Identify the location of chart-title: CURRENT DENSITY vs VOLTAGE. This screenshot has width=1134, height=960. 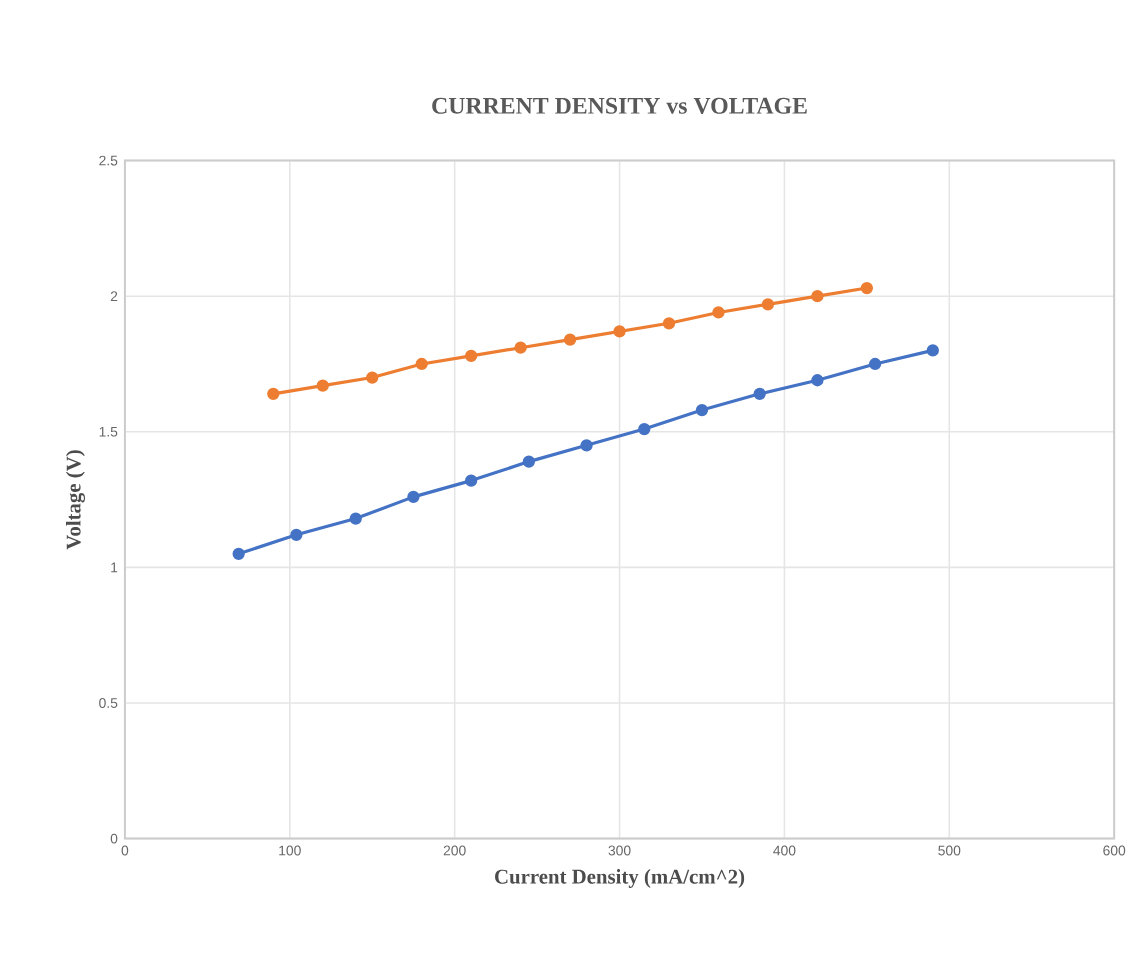
(619, 106).